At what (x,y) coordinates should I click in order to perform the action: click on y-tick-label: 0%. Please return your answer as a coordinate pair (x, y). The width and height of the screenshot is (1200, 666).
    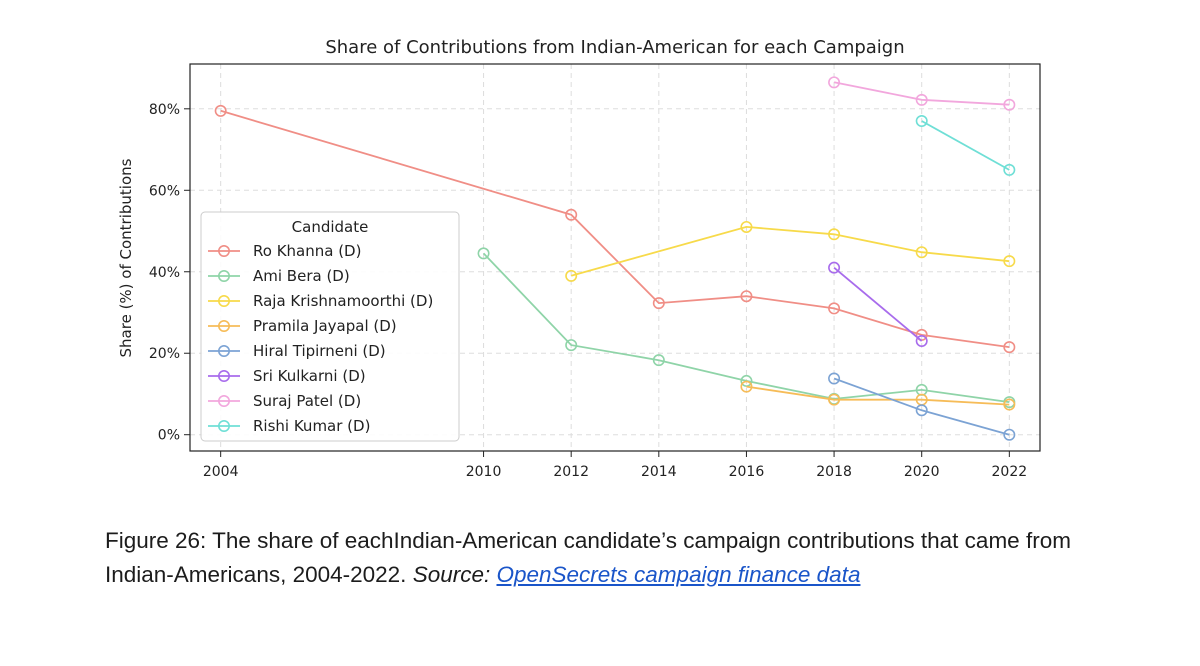
    Looking at the image, I should click on (169, 436).